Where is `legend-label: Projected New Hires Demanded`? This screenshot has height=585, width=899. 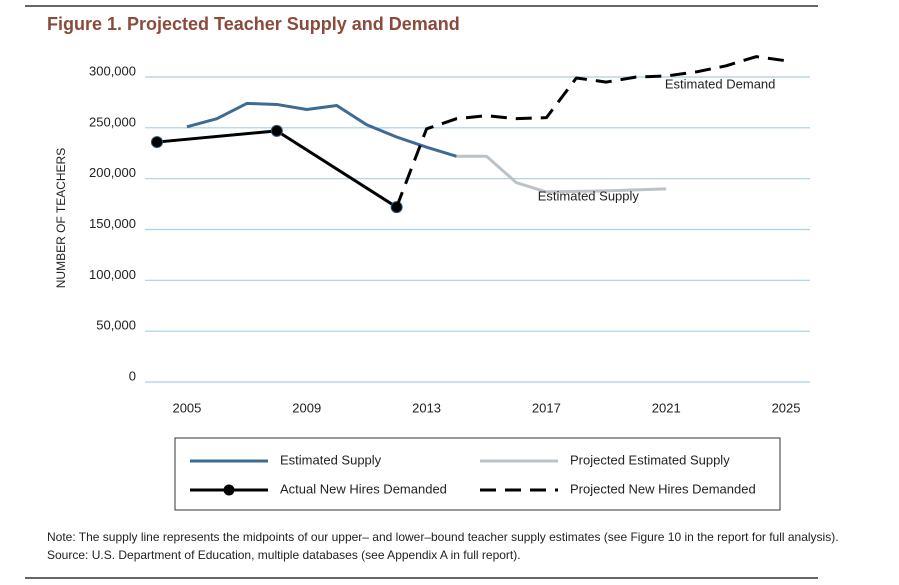 legend-label: Projected New Hires Demanded is located at coordinates (663, 488).